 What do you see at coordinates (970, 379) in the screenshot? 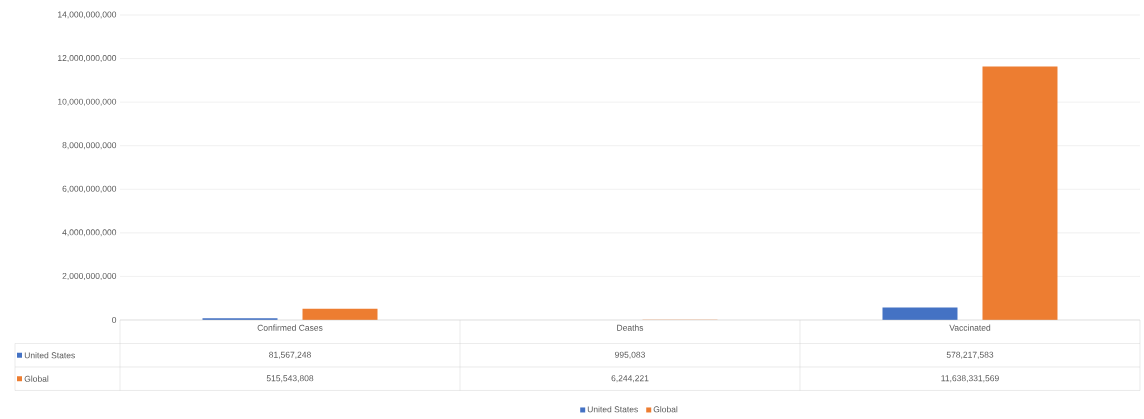
I see `data-label: 11,638,331,569` at bounding box center [970, 379].